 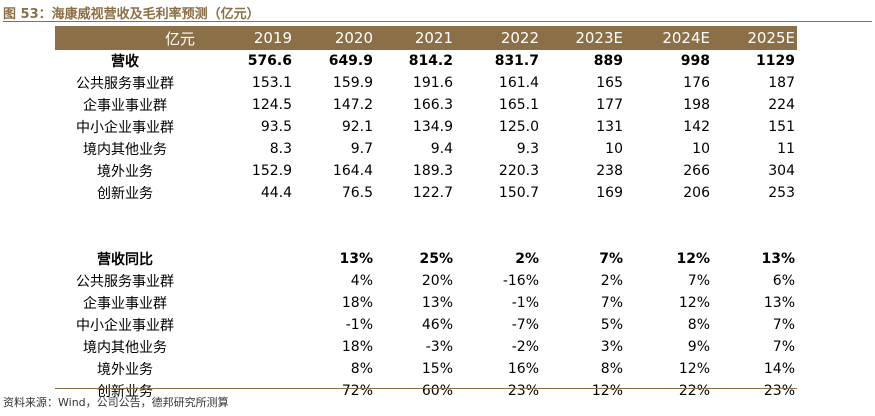 What do you see at coordinates (357, 347) in the screenshot?
I see `table-cell: 18%` at bounding box center [357, 347].